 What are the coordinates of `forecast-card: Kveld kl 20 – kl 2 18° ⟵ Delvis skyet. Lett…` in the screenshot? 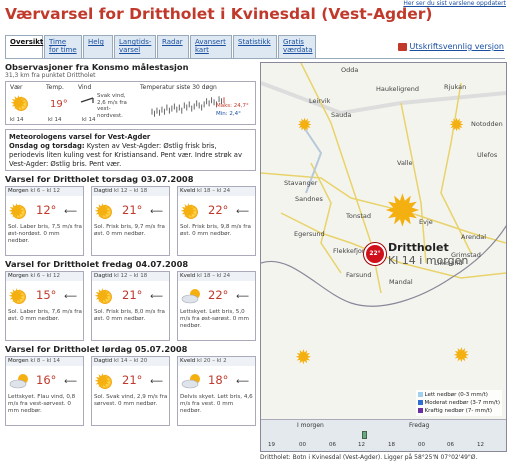 It's located at (216, 391).